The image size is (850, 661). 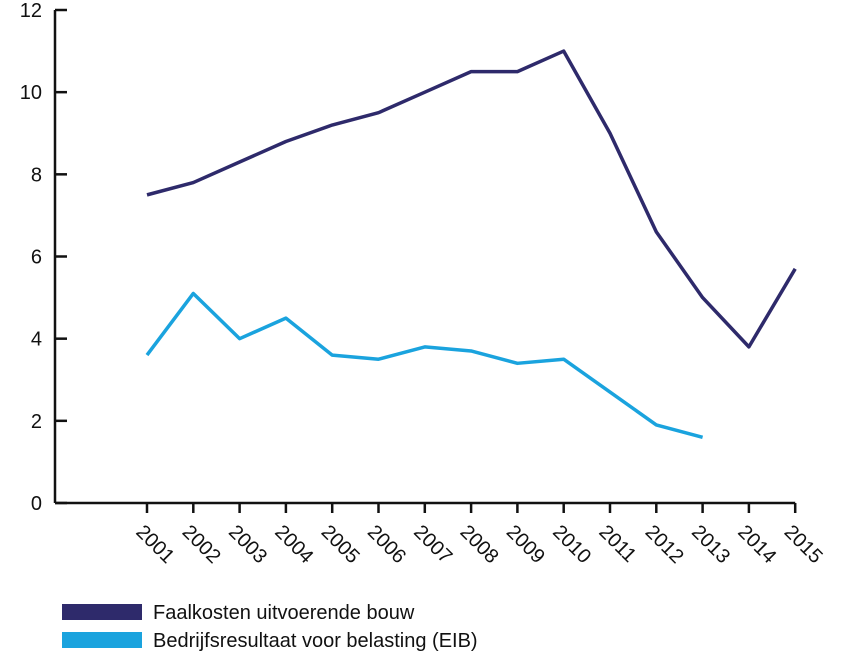 I want to click on y-tick-label: 10, so click(x=31, y=93).